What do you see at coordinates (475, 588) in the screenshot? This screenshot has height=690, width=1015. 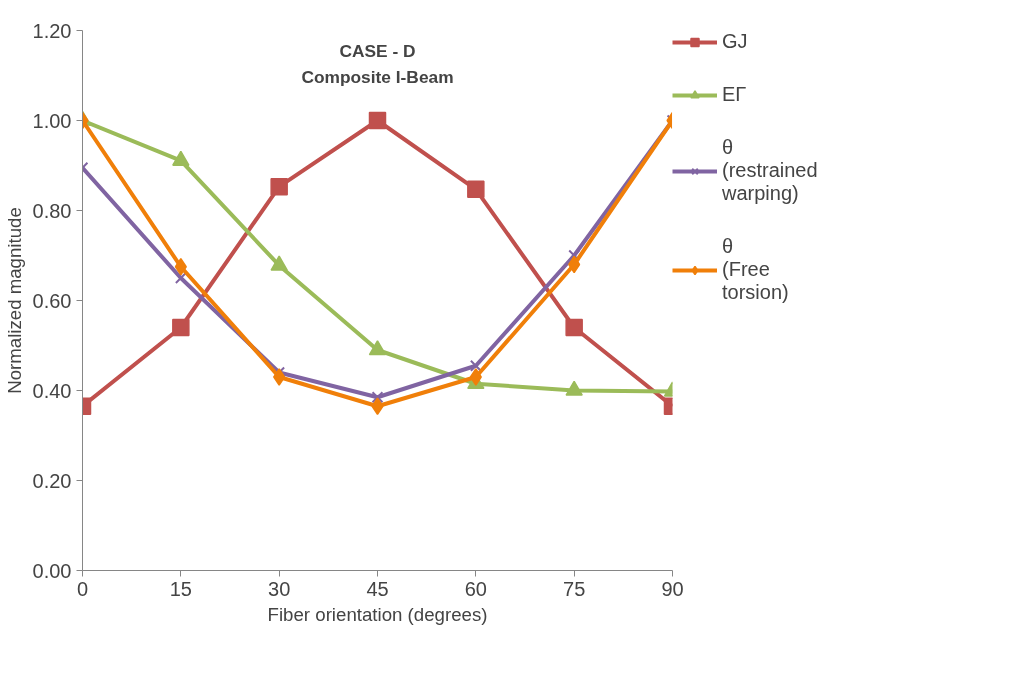 I see `x-tick-label: 60` at bounding box center [475, 588].